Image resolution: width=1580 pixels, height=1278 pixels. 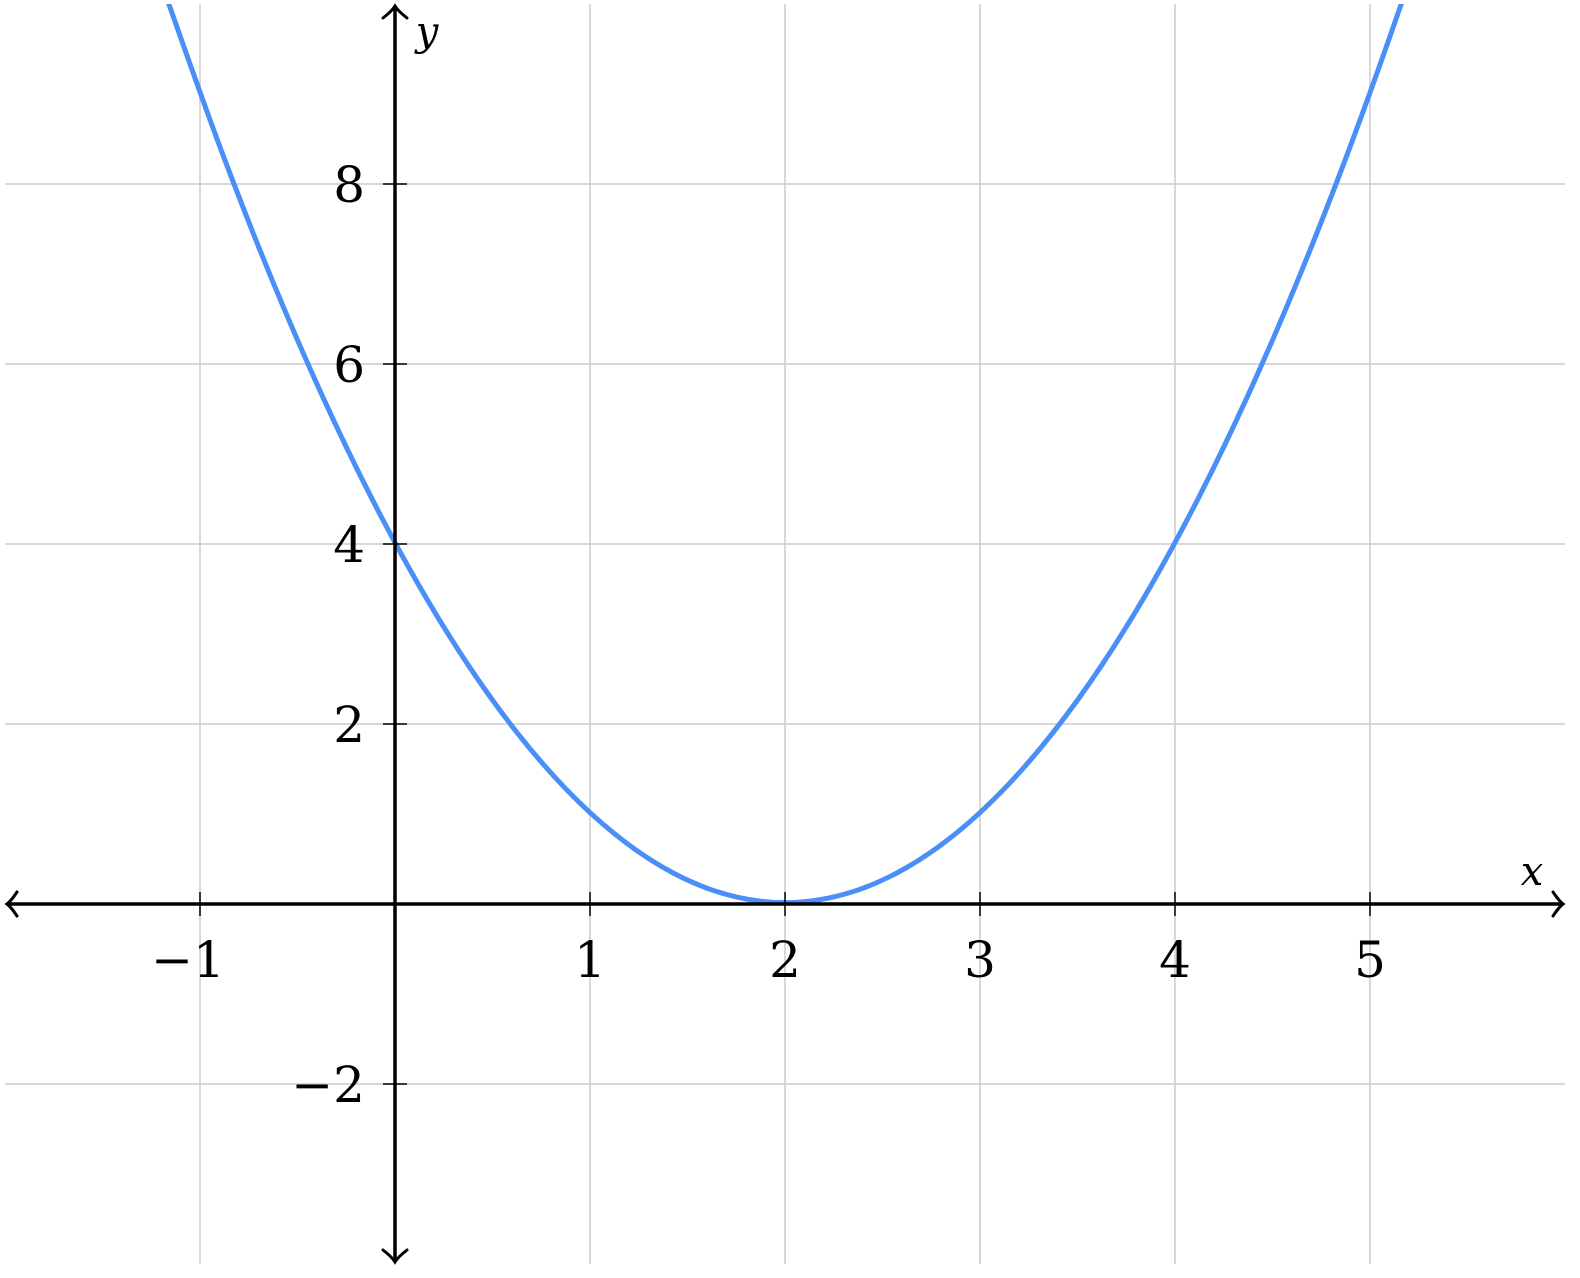 What do you see at coordinates (349, 545) in the screenshot?
I see `y-tick-label: 4` at bounding box center [349, 545].